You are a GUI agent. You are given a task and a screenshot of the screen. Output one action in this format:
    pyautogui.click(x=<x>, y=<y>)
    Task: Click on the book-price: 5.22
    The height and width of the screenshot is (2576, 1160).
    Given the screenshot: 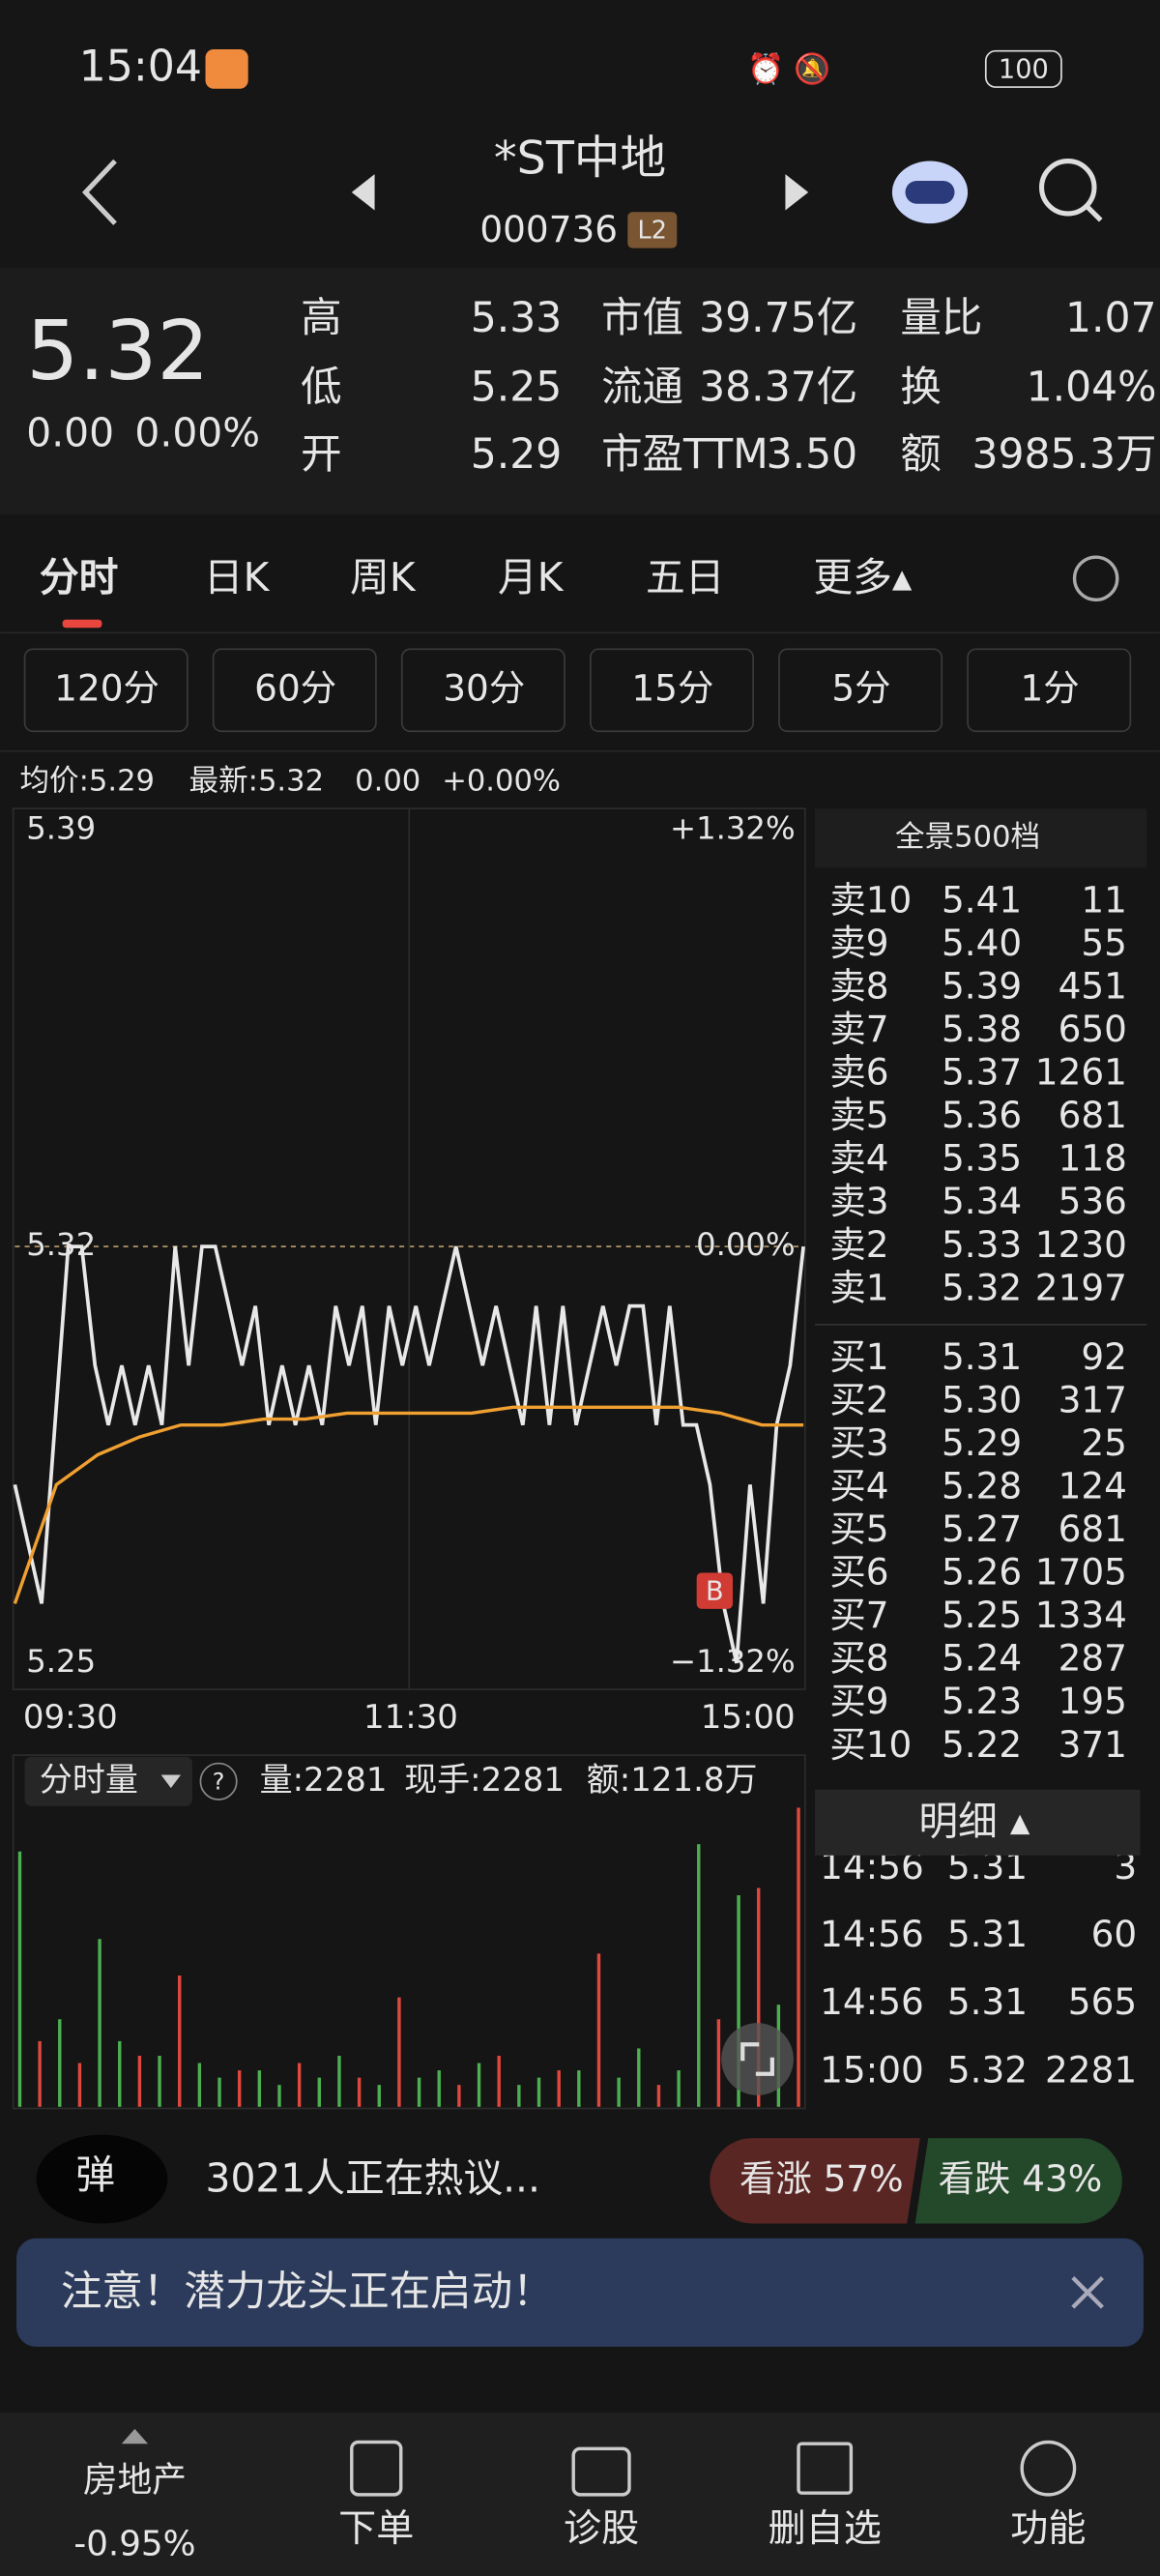 What is the action you would take?
    pyautogui.click(x=982, y=1744)
    